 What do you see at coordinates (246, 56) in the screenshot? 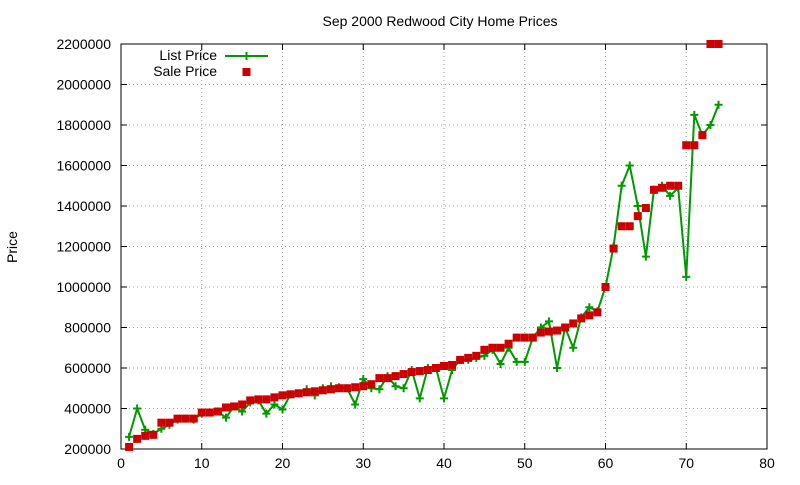
I see `legend-swatch-list-price-marker` at bounding box center [246, 56].